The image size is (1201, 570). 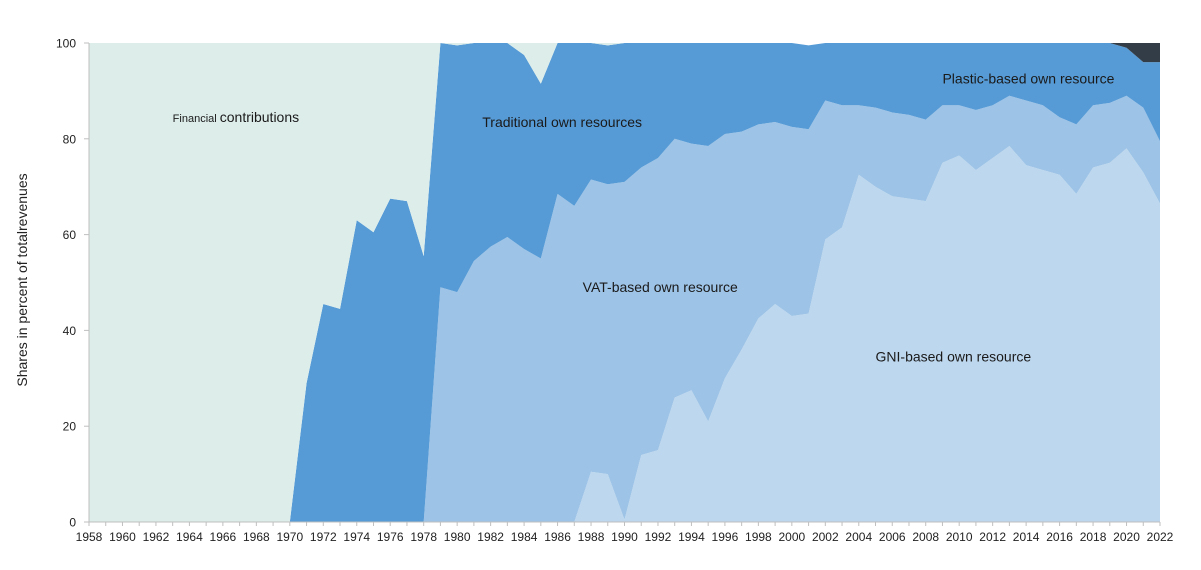 What do you see at coordinates (156, 537) in the screenshot?
I see `x-tick-label: 1962` at bounding box center [156, 537].